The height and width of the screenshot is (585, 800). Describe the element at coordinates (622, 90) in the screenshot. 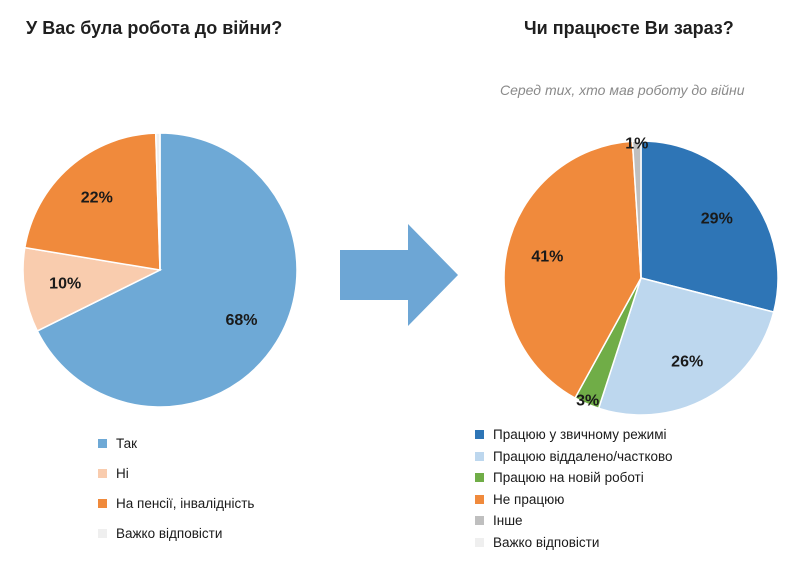

I see `right-chart-subtitle: Серед тих, хто мав роботу до війни` at that location.